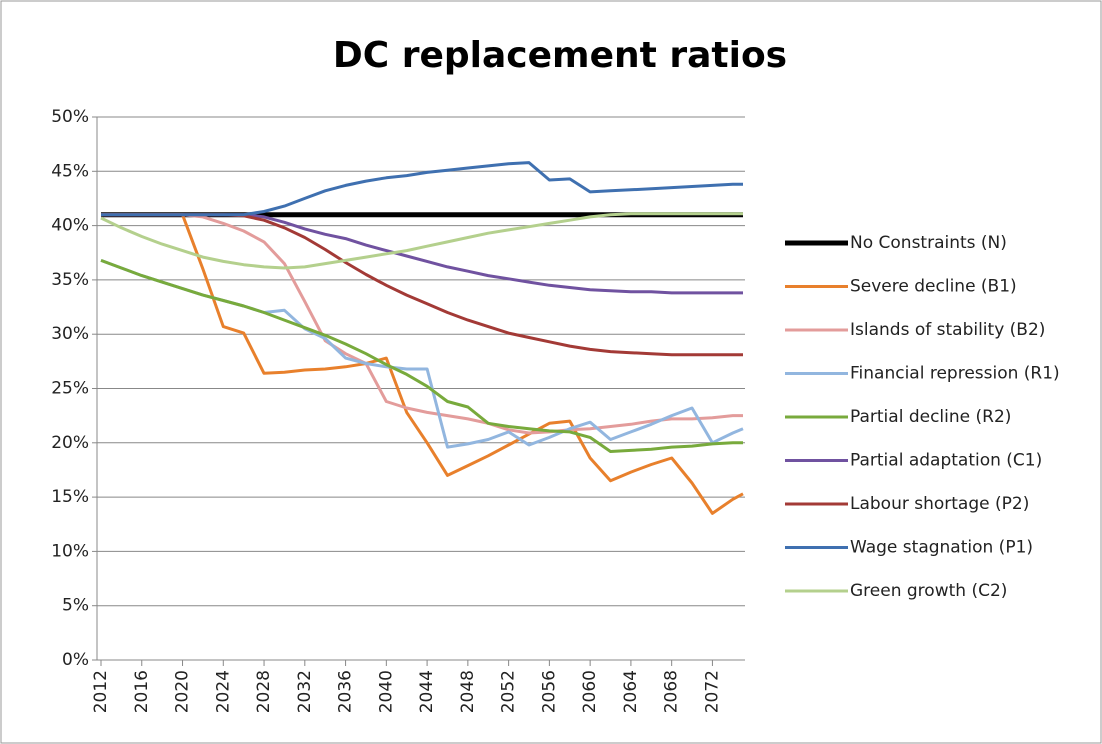  I want to click on legend-label: Financial repression (R1), so click(955, 374).